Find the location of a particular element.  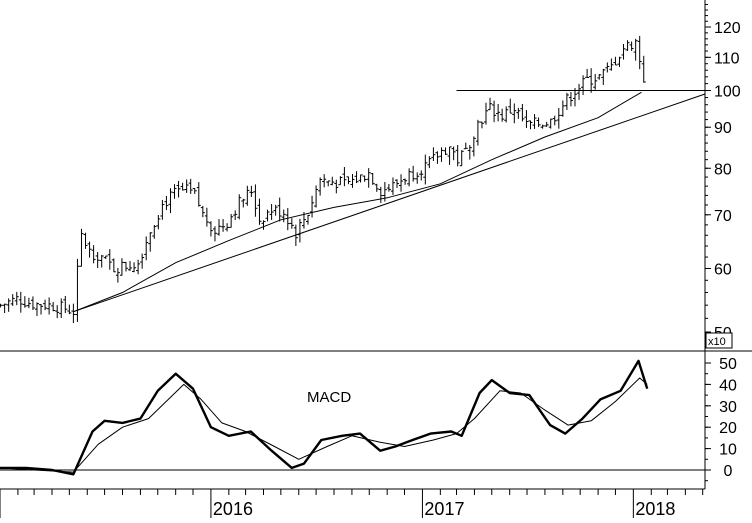

macd-label: MACD is located at coordinates (329, 397).